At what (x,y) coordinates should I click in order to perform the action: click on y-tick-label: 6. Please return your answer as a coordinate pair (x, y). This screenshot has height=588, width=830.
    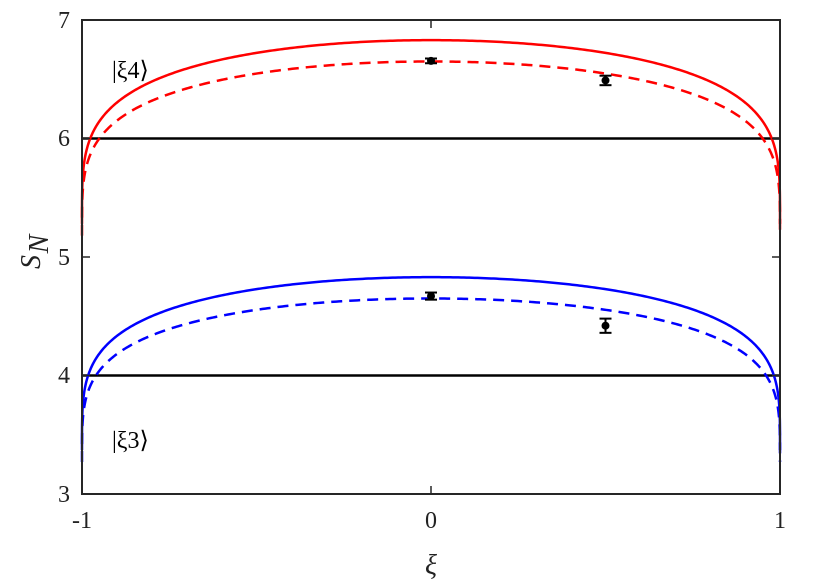
    Looking at the image, I should click on (64, 139).